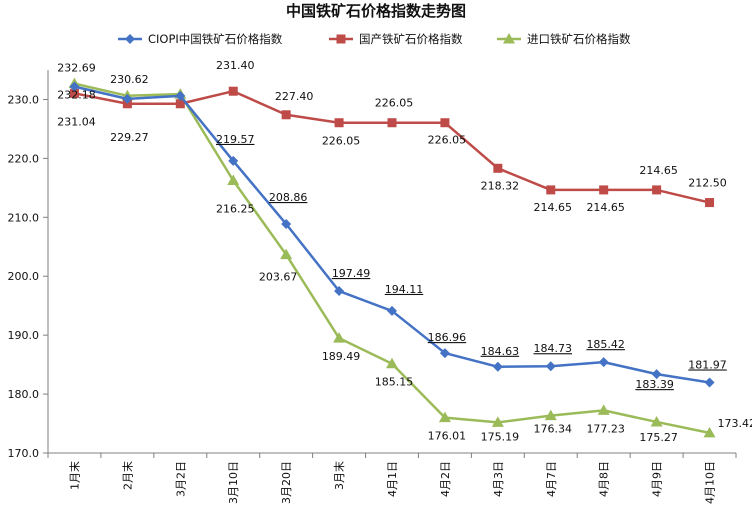 This screenshot has width=752, height=519. I want to click on y-tick-label: 180.0, so click(24, 394).